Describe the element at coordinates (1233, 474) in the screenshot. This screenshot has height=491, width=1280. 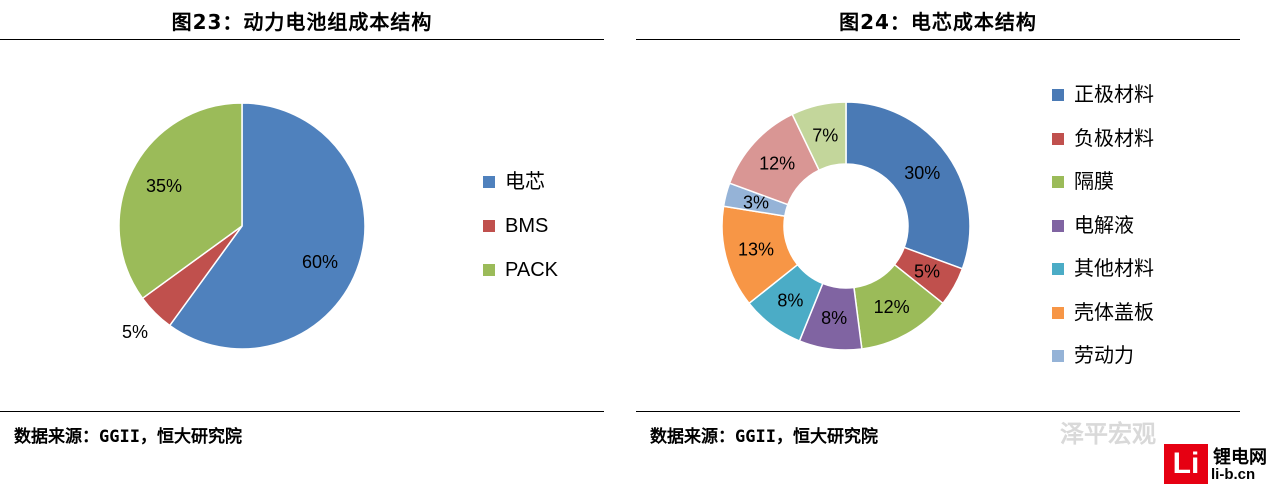
I see `logo-url: li-b.cn` at that location.